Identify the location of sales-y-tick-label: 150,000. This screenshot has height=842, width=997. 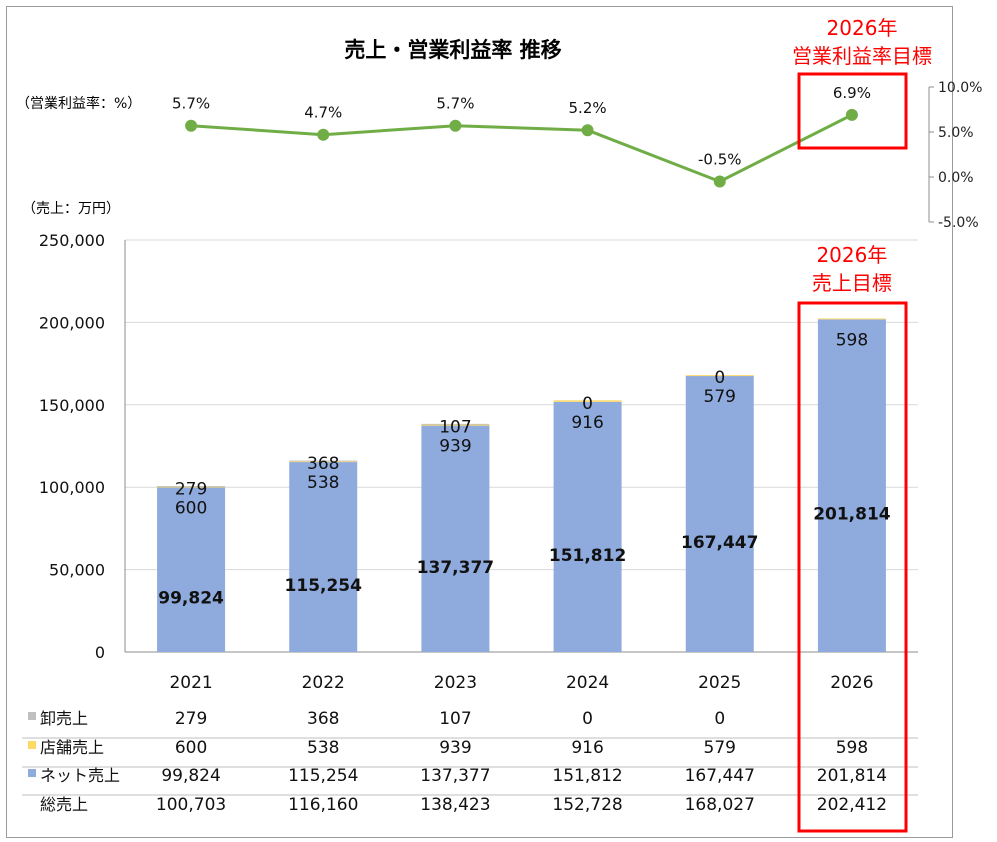
(72, 405).